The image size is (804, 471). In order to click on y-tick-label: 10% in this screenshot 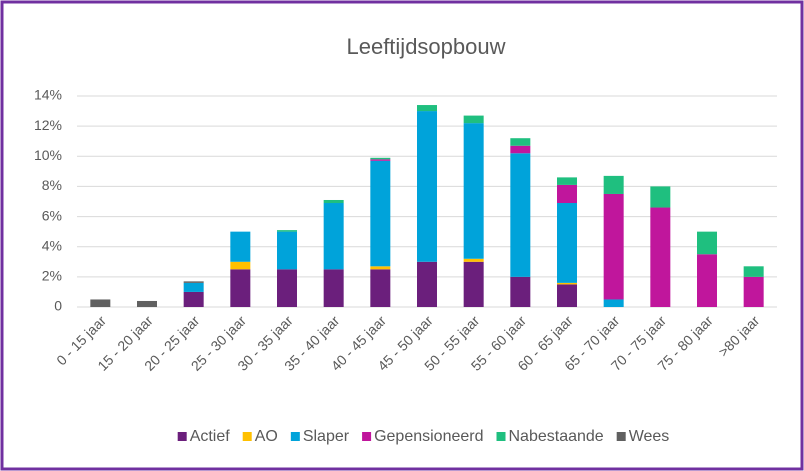, I will do `click(48, 155)`.